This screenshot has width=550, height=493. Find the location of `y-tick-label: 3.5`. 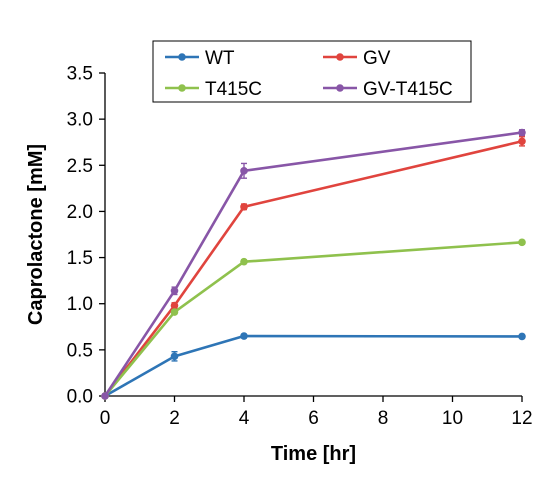

y-tick-label: 3.5 is located at coordinates (80, 74).